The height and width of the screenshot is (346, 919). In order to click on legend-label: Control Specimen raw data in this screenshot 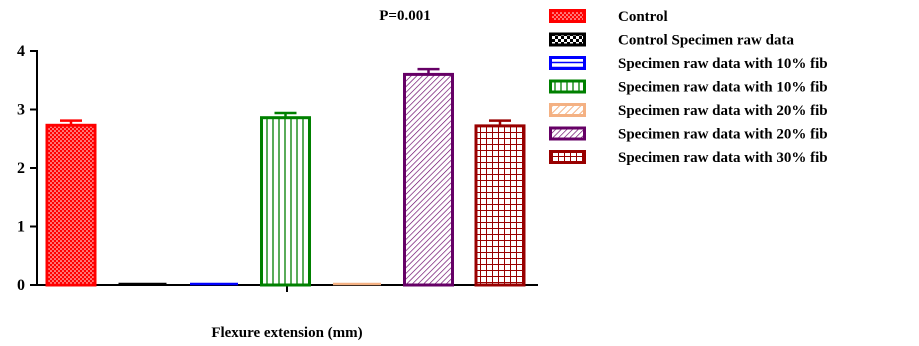, I will do `click(706, 41)`.